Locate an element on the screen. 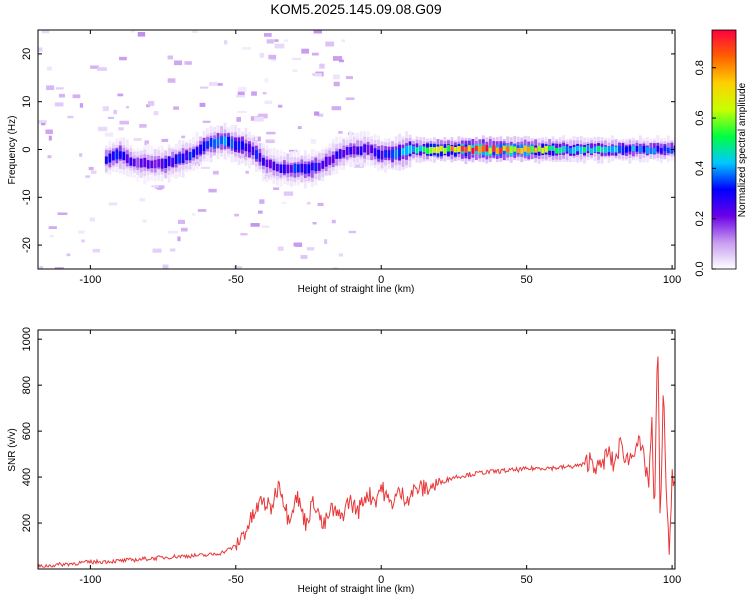 The width and height of the screenshot is (750, 600). snr-xtick-label: 50 is located at coordinates (527, 580).